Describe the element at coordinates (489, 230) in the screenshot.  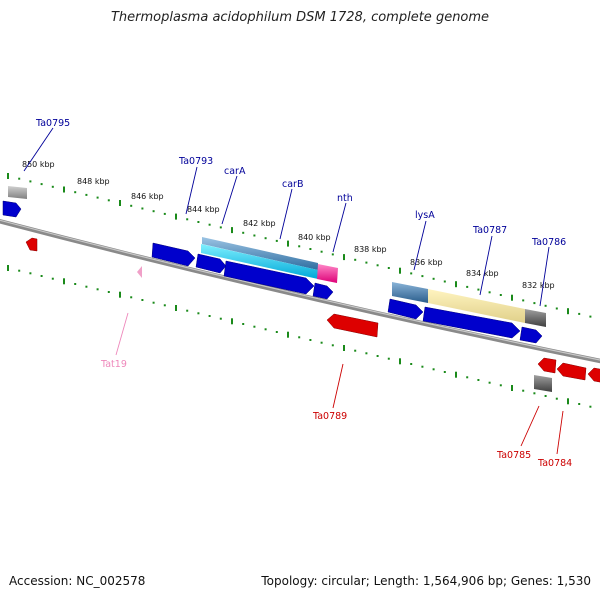
I see `gene-label-ta0787: Ta0787` at that location.